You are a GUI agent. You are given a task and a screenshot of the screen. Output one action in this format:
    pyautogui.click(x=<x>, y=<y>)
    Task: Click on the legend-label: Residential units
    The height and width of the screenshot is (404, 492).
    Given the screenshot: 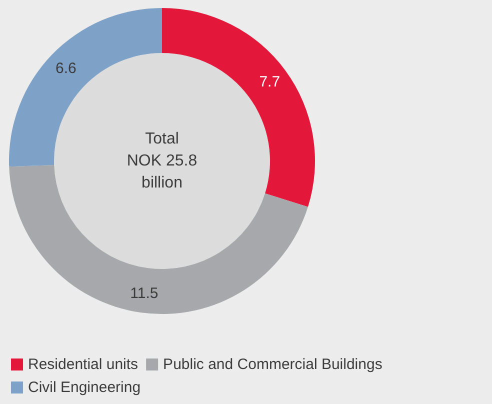 What is the action you would take?
    pyautogui.click(x=83, y=364)
    